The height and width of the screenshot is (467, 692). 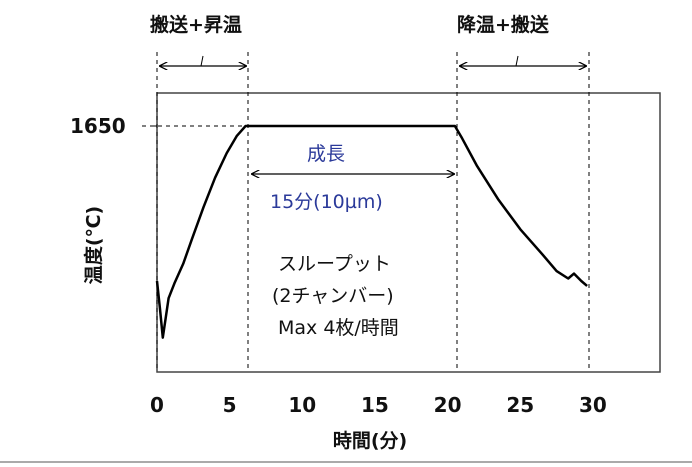 I want to click on x-tick-15: 15, so click(x=375, y=405).